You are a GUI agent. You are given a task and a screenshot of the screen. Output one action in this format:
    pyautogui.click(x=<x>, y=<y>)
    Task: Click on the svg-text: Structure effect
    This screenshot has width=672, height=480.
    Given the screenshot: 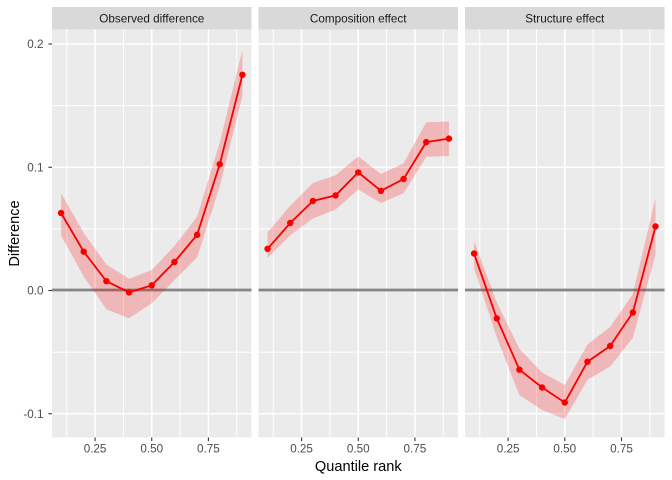 What is the action you would take?
    pyautogui.click(x=565, y=18)
    